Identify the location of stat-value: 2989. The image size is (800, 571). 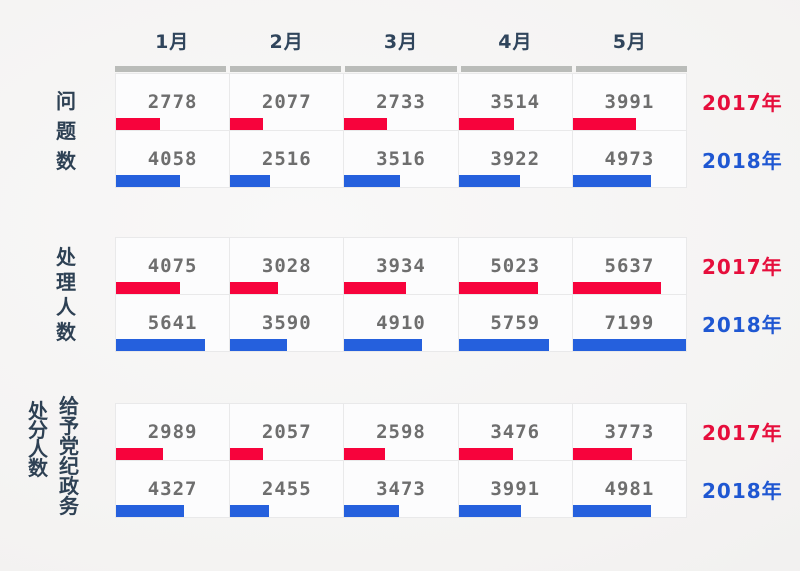
(172, 432).